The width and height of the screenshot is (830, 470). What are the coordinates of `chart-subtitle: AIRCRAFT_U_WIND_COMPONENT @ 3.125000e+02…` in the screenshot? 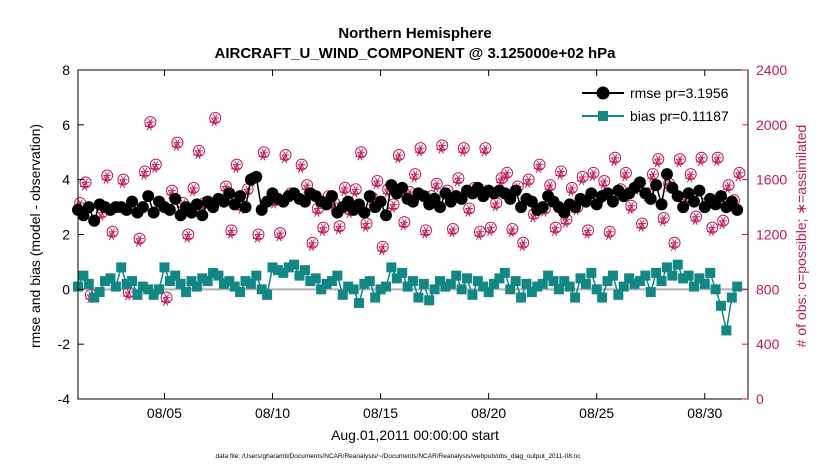 It's located at (416, 53).